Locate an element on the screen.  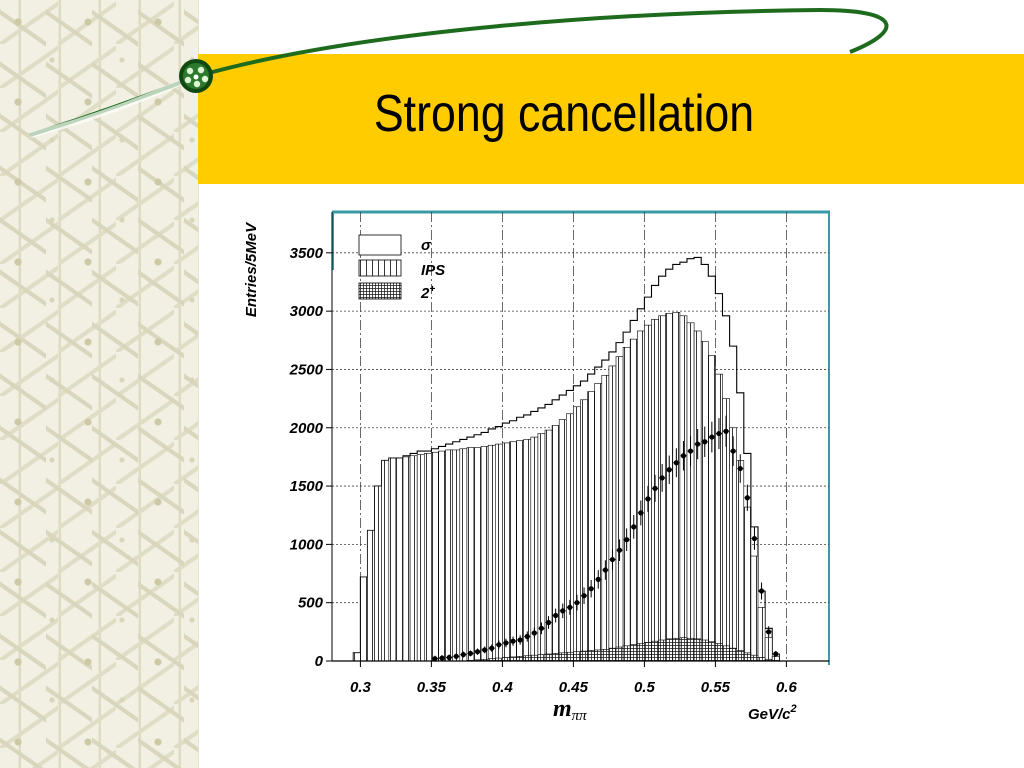
y-tick-label: 1000 is located at coordinates (307, 544).